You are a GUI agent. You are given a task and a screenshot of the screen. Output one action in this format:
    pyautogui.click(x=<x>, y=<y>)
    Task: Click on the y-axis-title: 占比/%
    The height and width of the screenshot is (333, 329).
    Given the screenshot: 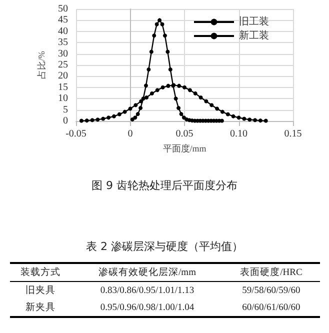 What is the action you would take?
    pyautogui.click(x=41, y=64)
    